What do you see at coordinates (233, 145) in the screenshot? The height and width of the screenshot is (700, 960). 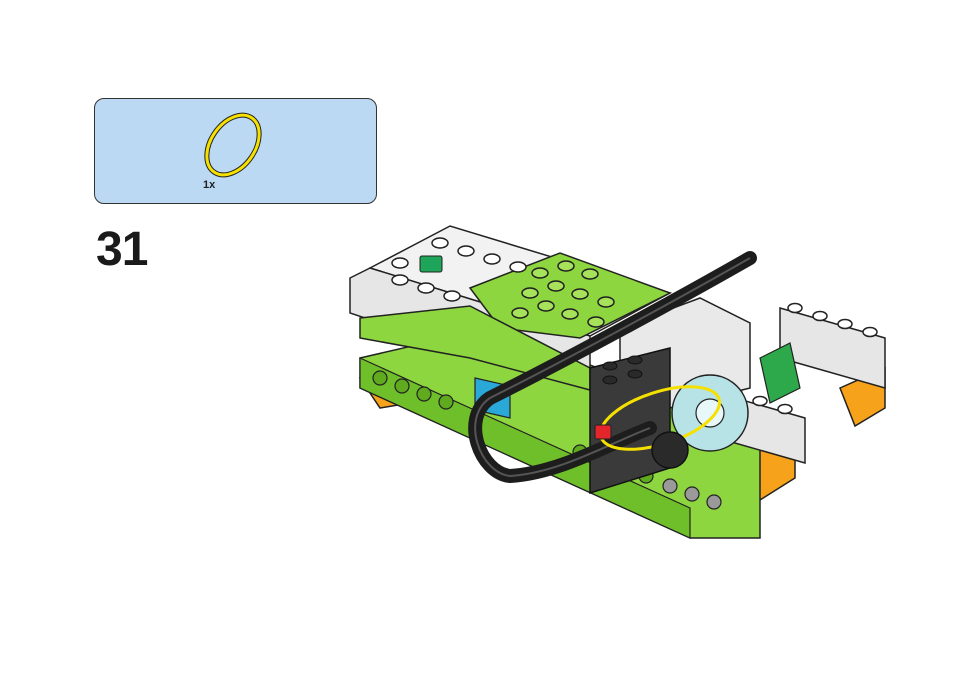 I see `yellow-belt-icon` at bounding box center [233, 145].